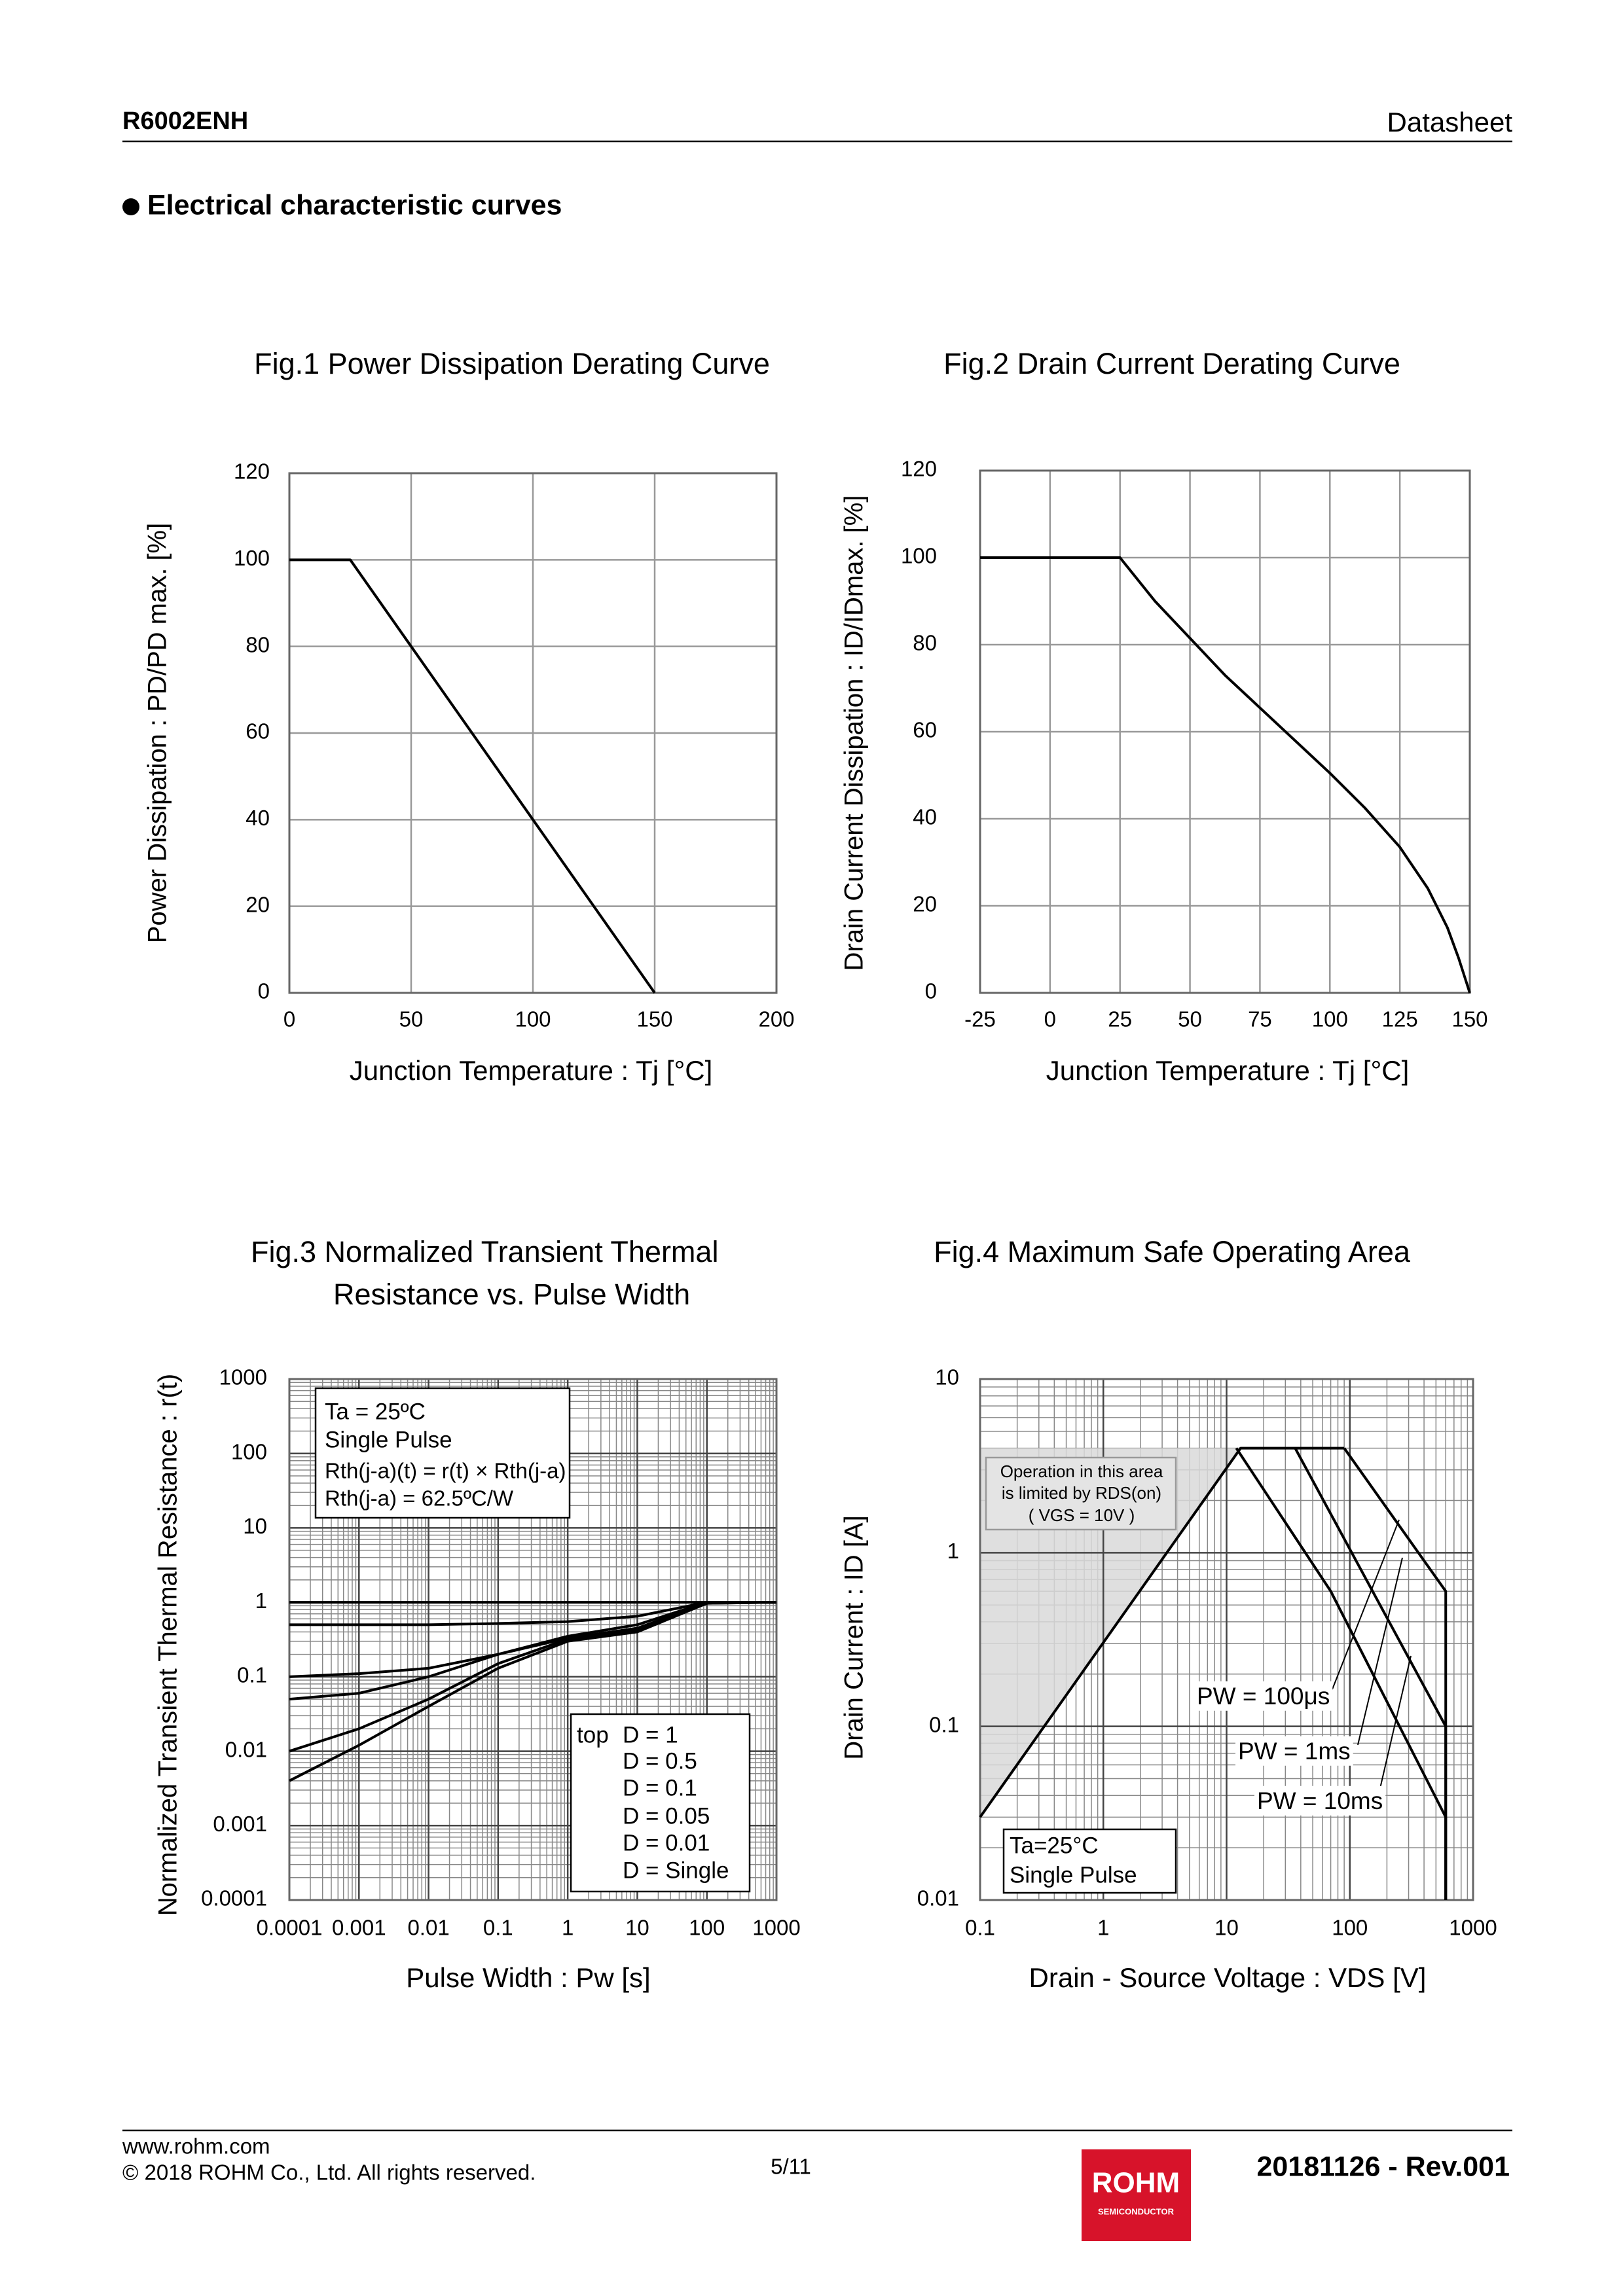 The height and width of the screenshot is (2296, 1623). I want to click on annotation: Ta=25°C, so click(1054, 1846).